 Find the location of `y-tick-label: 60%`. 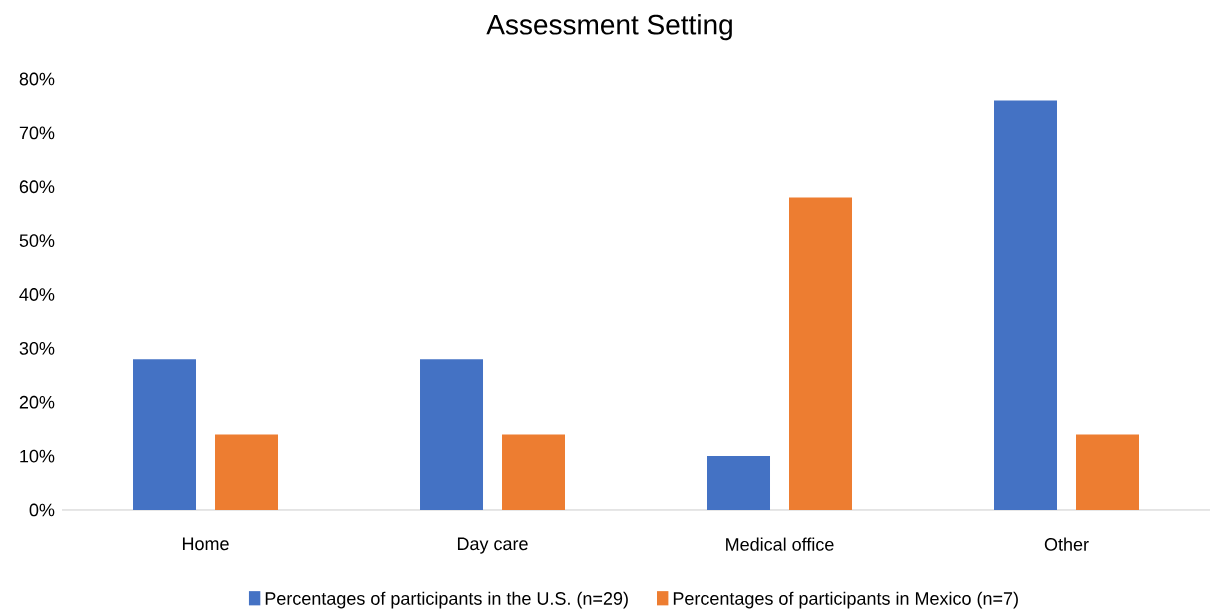

y-tick-label: 60% is located at coordinates (37, 187).